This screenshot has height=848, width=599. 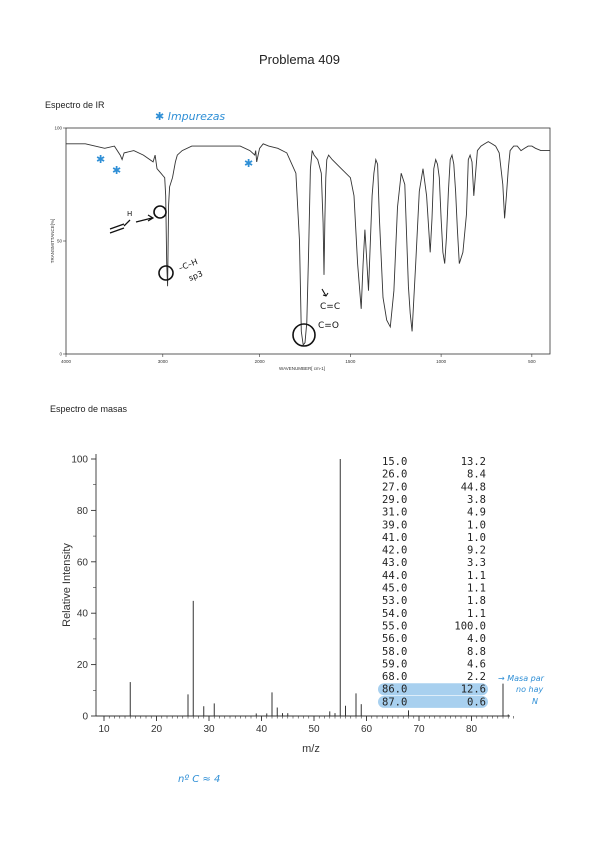 What do you see at coordinates (476, 702) in the screenshot?
I see `ms-table-intensity: 0.6` at bounding box center [476, 702].